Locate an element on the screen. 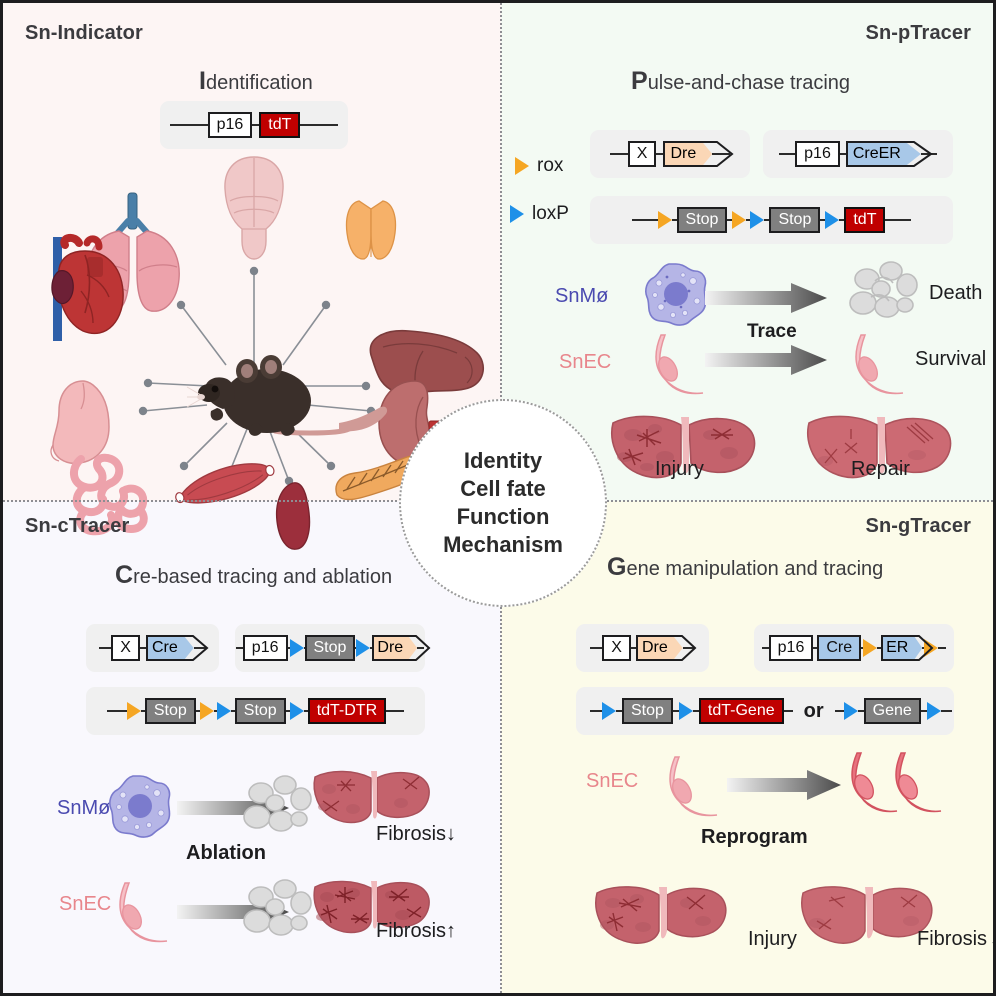 The height and width of the screenshot is (996, 996). cell-snmo-icon is located at coordinates (676, 294).